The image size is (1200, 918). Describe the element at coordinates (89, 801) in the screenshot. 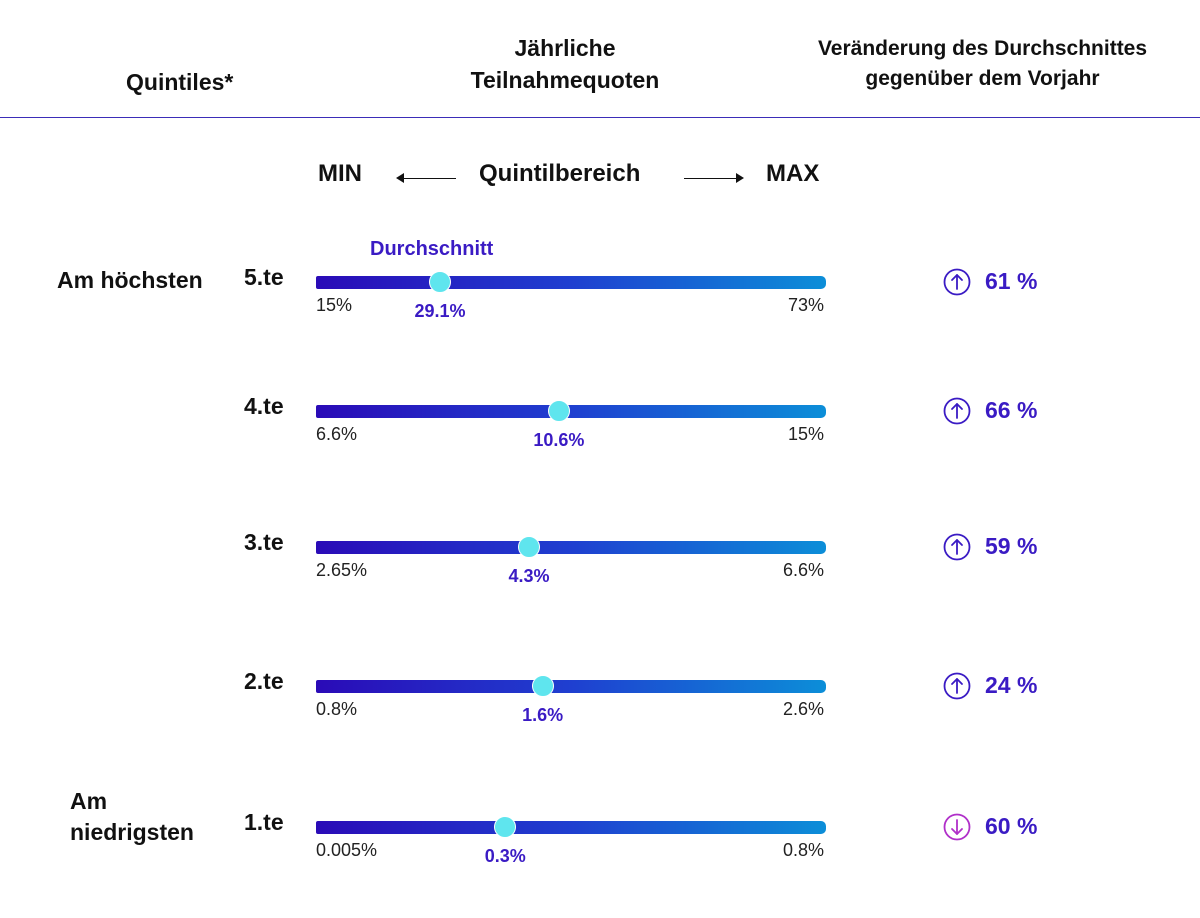

I see `side-label-lowest-line1: Am` at that location.